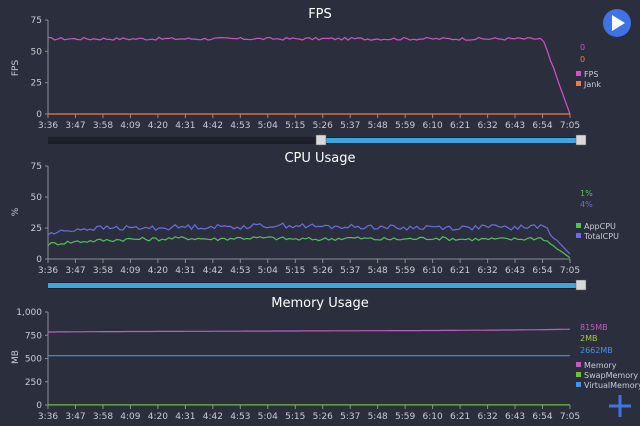 The height and width of the screenshot is (426, 640). Describe the element at coordinates (33, 360) in the screenshot. I see `y-tick-label: 500` at that location.